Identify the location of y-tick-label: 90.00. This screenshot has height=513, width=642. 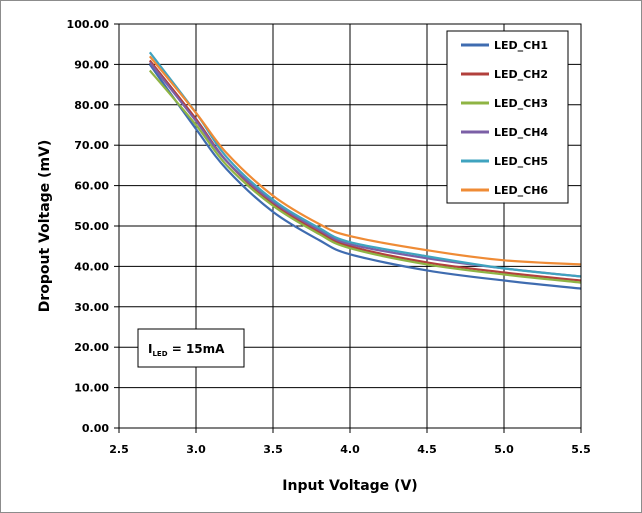
(91, 64).